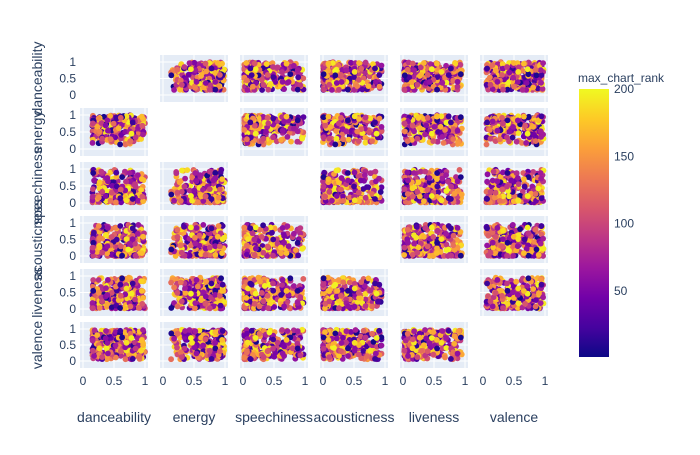 Image resolution: width=700 pixels, height=455 pixels. Describe the element at coordinates (114, 186) in the screenshot. I see `panel-speechiness-vs-danceability` at that location.